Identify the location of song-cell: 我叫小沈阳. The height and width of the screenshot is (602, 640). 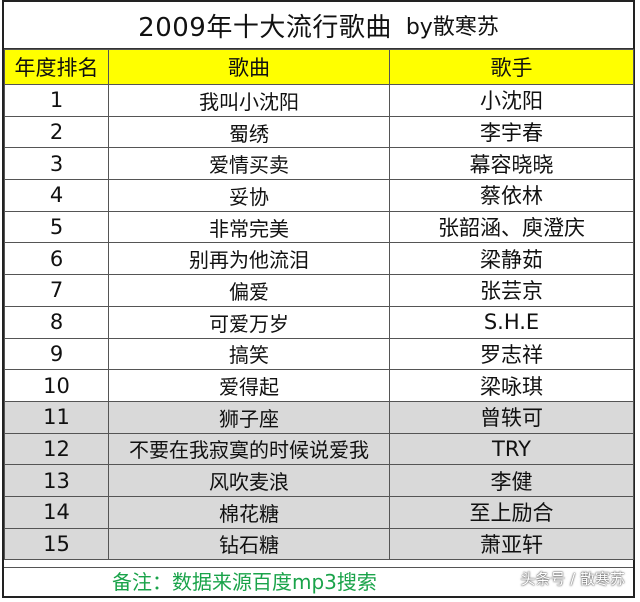
(249, 100).